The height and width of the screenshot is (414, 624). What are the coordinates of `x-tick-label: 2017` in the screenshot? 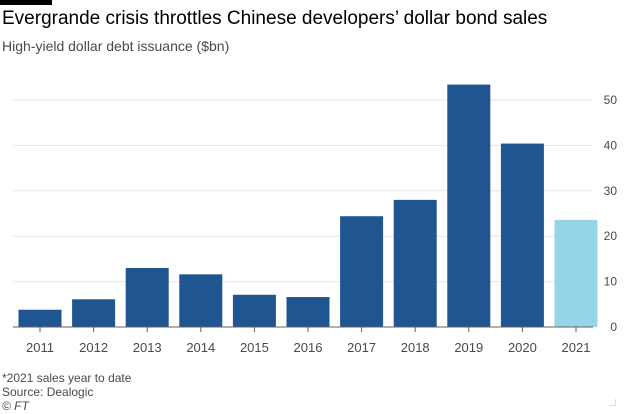 It's located at (361, 347).